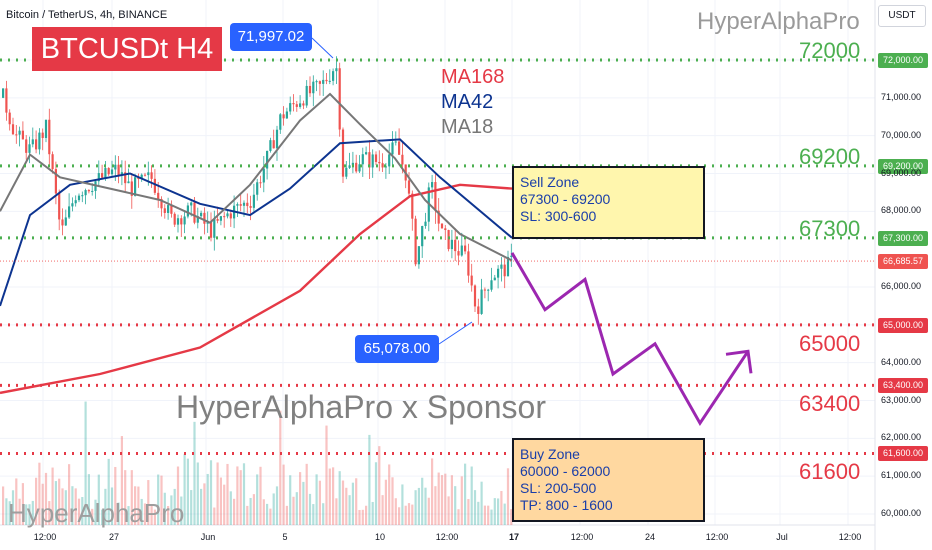  I want to click on x-tick-label: 12:00, so click(45, 537).